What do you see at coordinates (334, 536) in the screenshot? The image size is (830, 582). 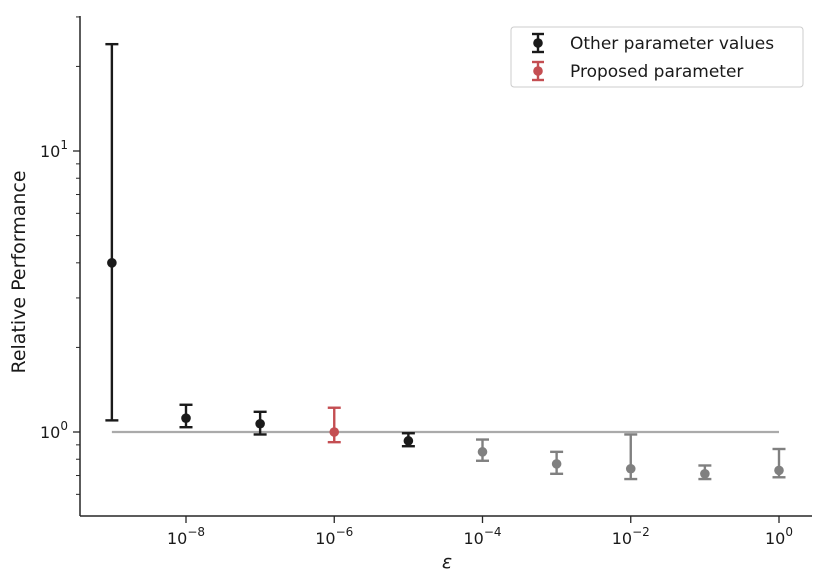 I see `x-tick-label: 10⁻⁶` at bounding box center [334, 536].